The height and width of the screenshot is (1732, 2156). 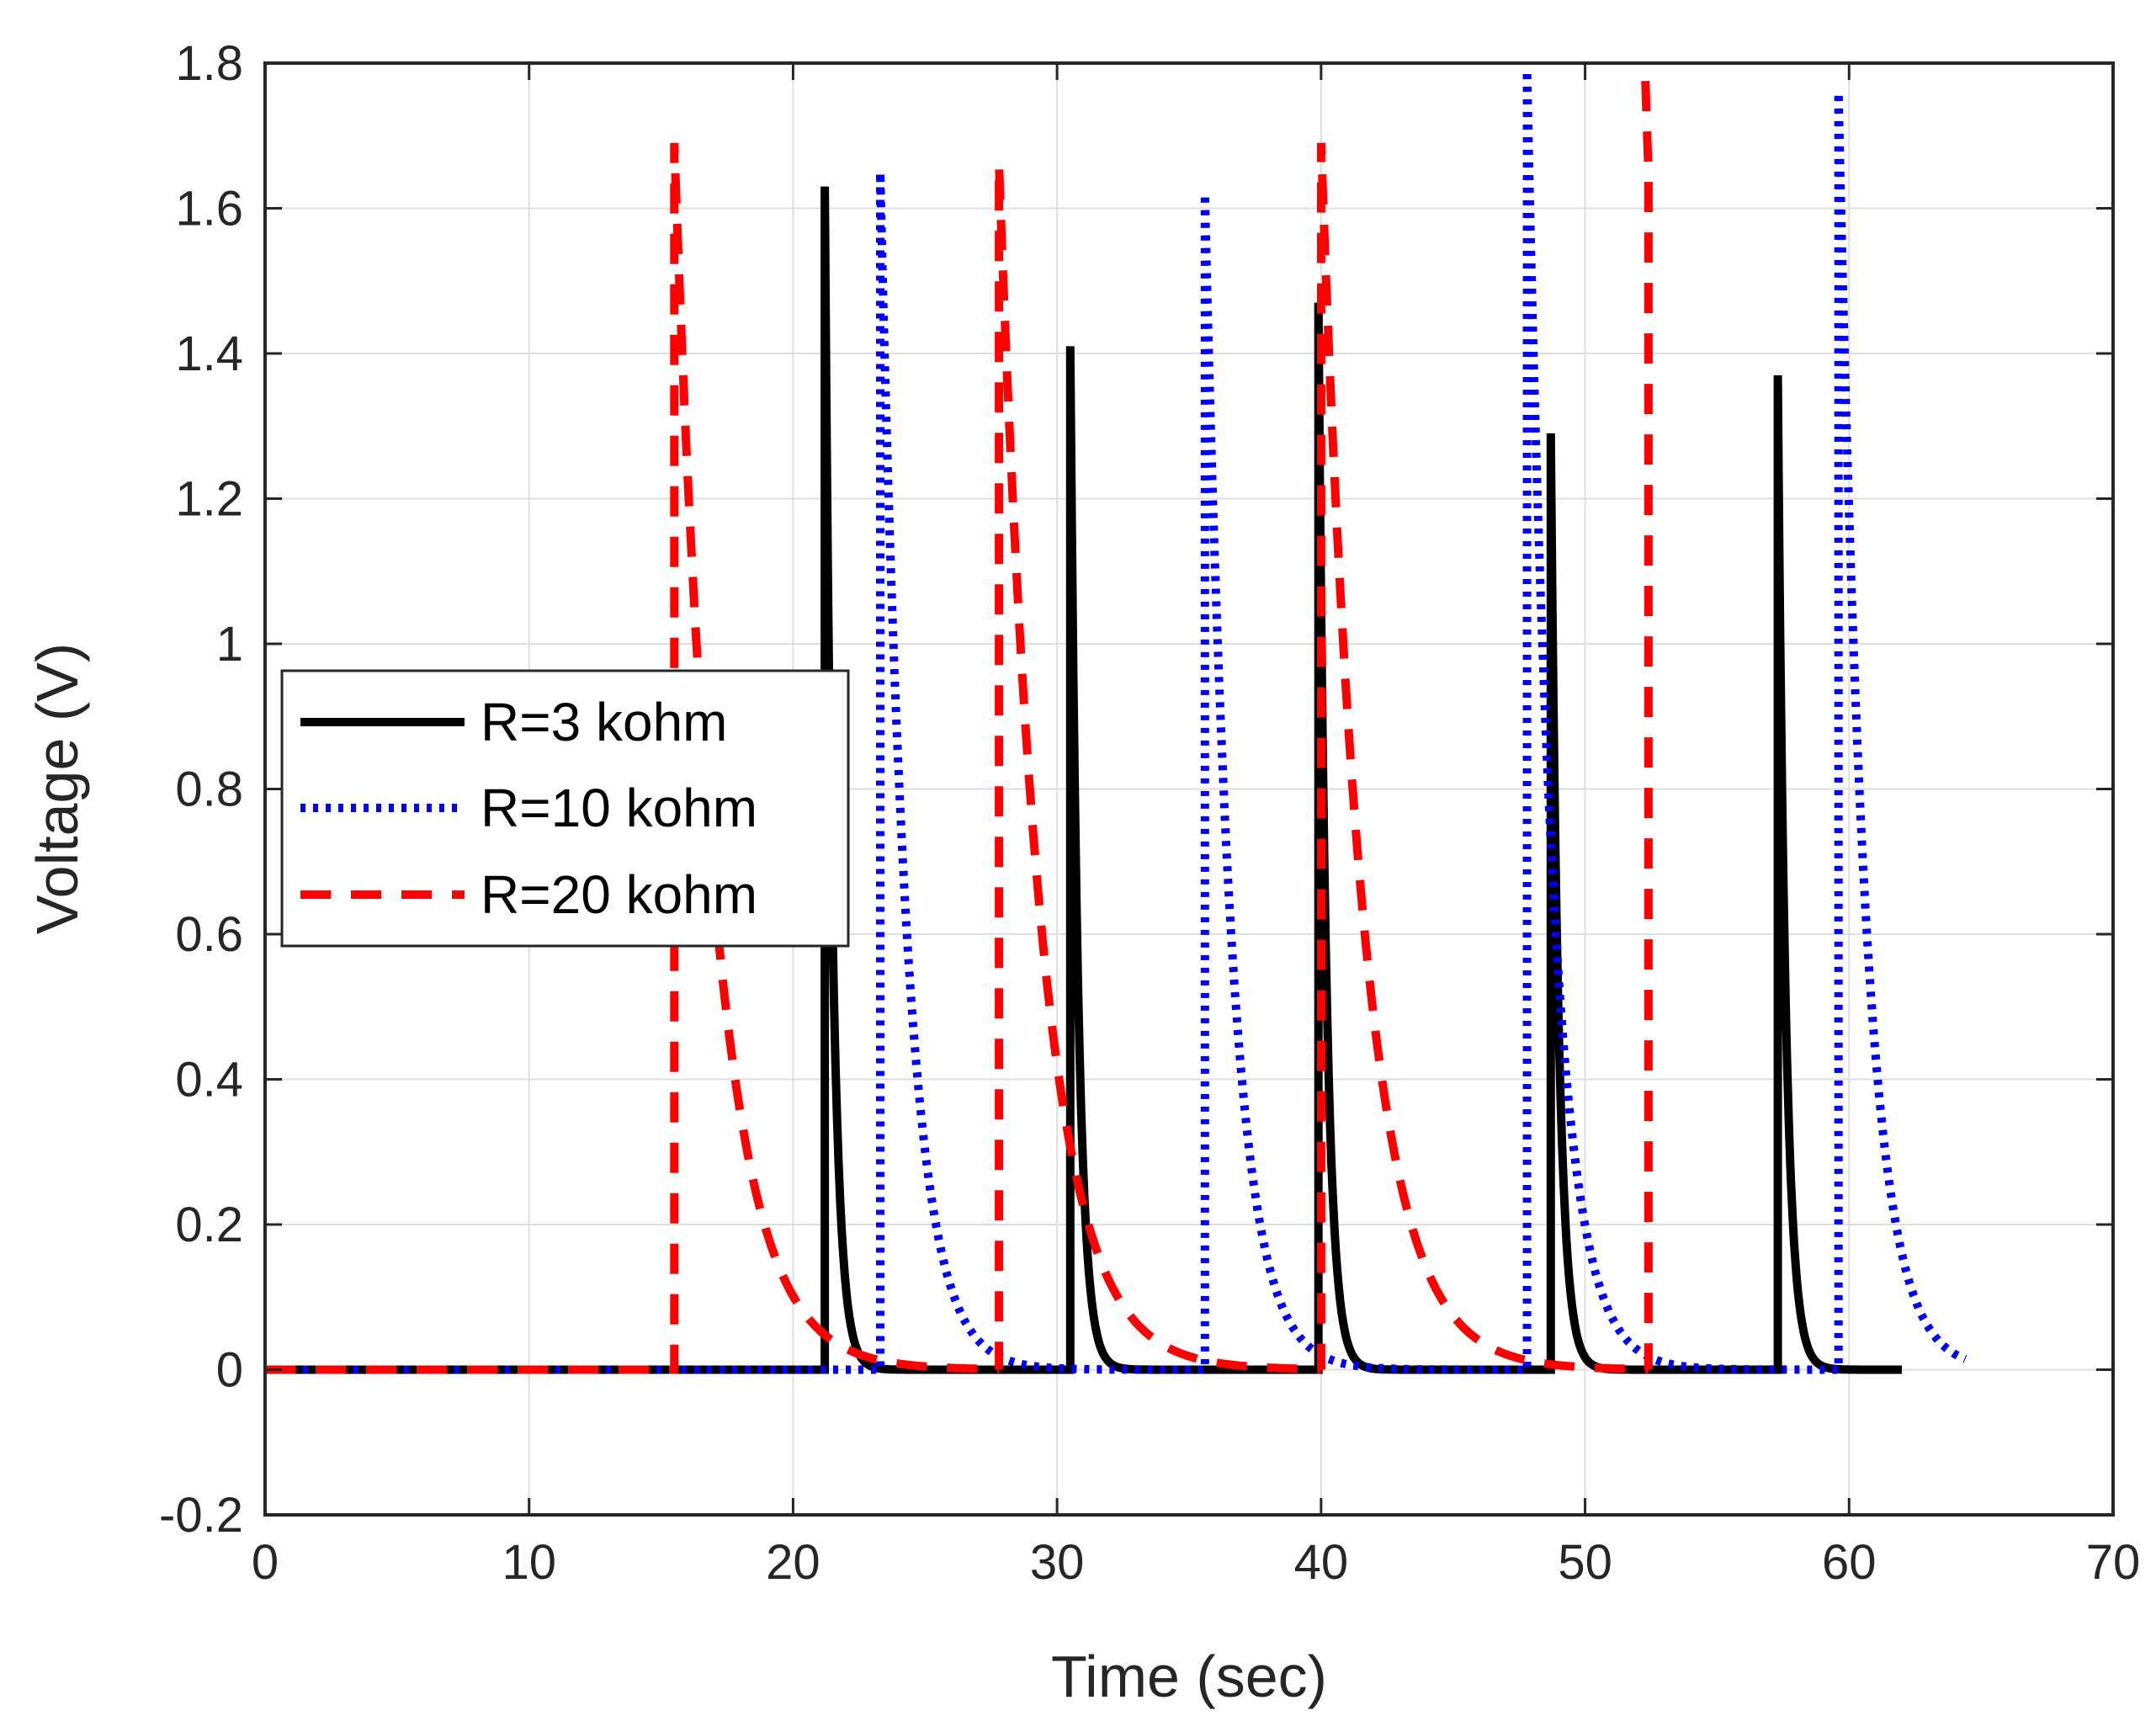 I want to click on legend-label-3: R=20 kohm, so click(x=619, y=894).